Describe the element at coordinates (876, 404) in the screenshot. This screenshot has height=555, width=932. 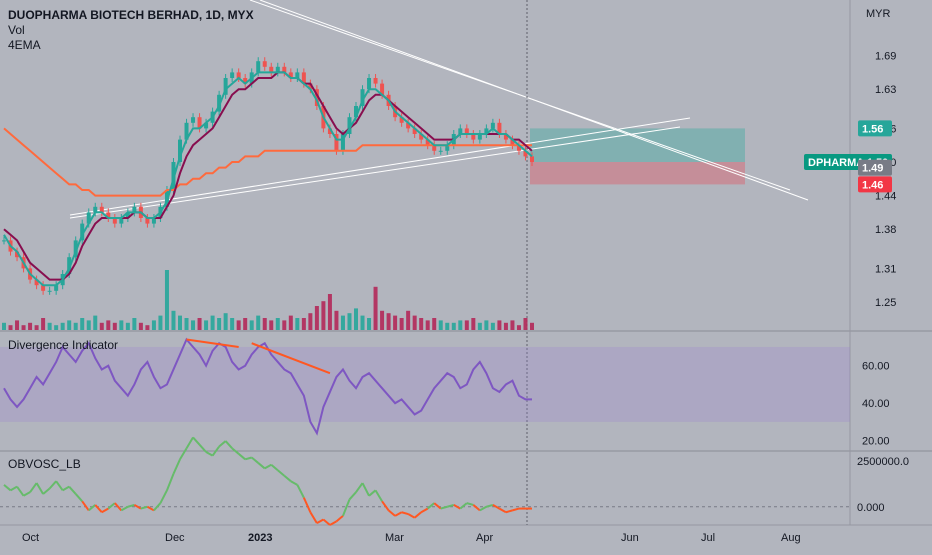
I see `divergence-tick: 40.00` at that location.